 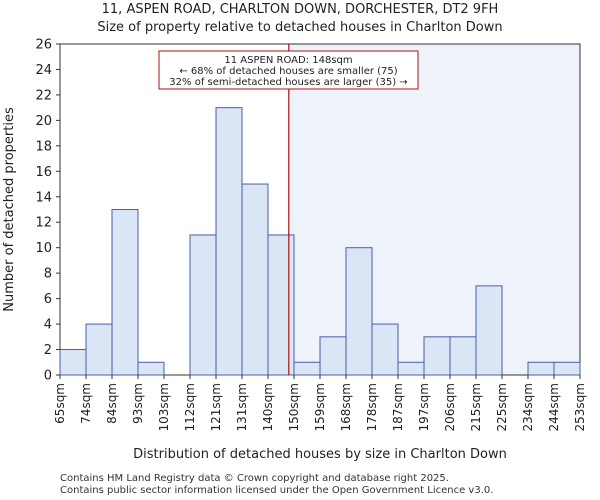 What do you see at coordinates (190, 407) in the screenshot?
I see `x-tick-label: 112sqm` at bounding box center [190, 407].